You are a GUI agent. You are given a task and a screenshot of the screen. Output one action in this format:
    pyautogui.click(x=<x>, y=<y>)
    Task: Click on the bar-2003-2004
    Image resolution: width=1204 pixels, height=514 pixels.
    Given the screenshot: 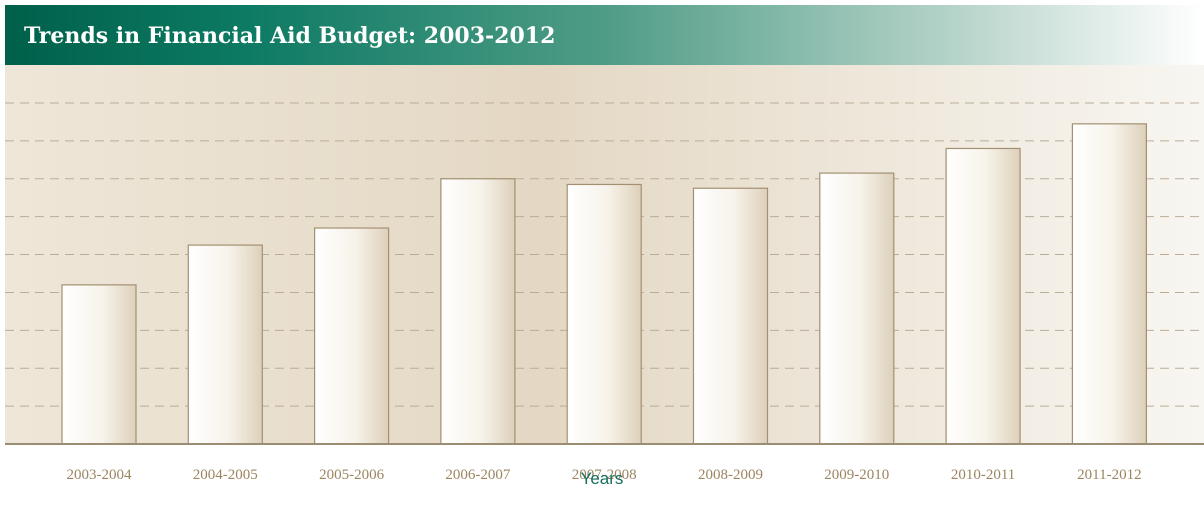 What is the action you would take?
    pyautogui.click(x=99, y=364)
    